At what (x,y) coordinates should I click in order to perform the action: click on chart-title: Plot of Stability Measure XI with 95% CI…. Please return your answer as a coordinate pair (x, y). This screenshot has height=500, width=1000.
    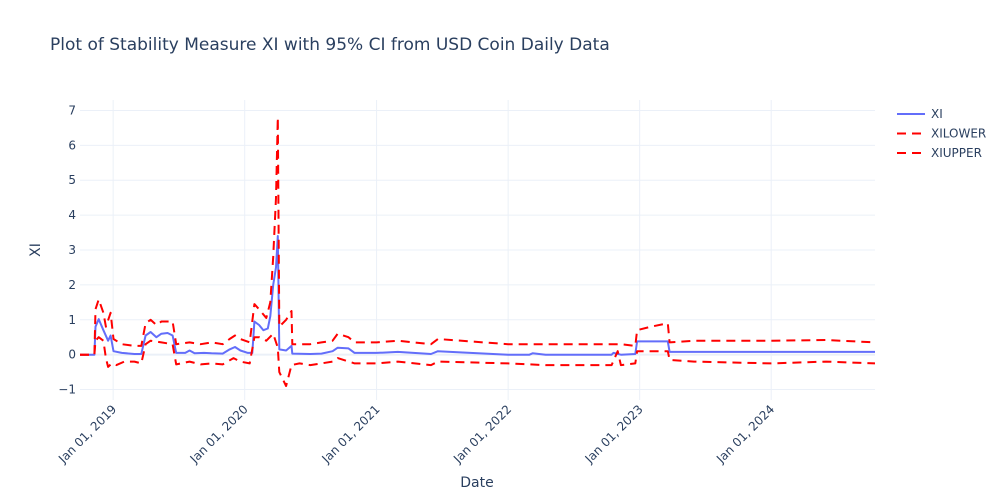
    Looking at the image, I should click on (330, 45).